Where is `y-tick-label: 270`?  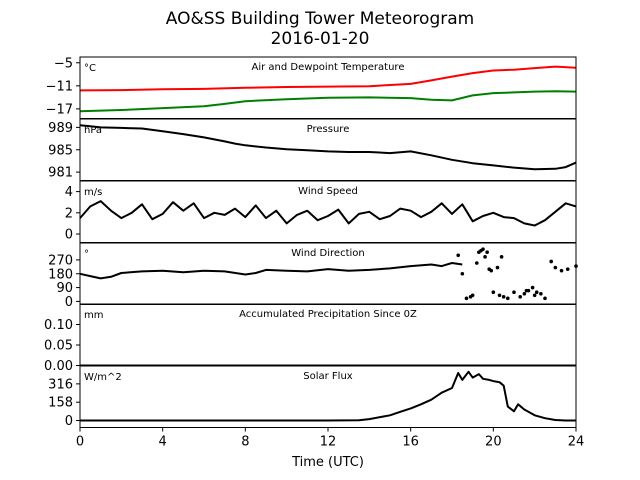
y-tick-label: 270 is located at coordinates (60, 260).